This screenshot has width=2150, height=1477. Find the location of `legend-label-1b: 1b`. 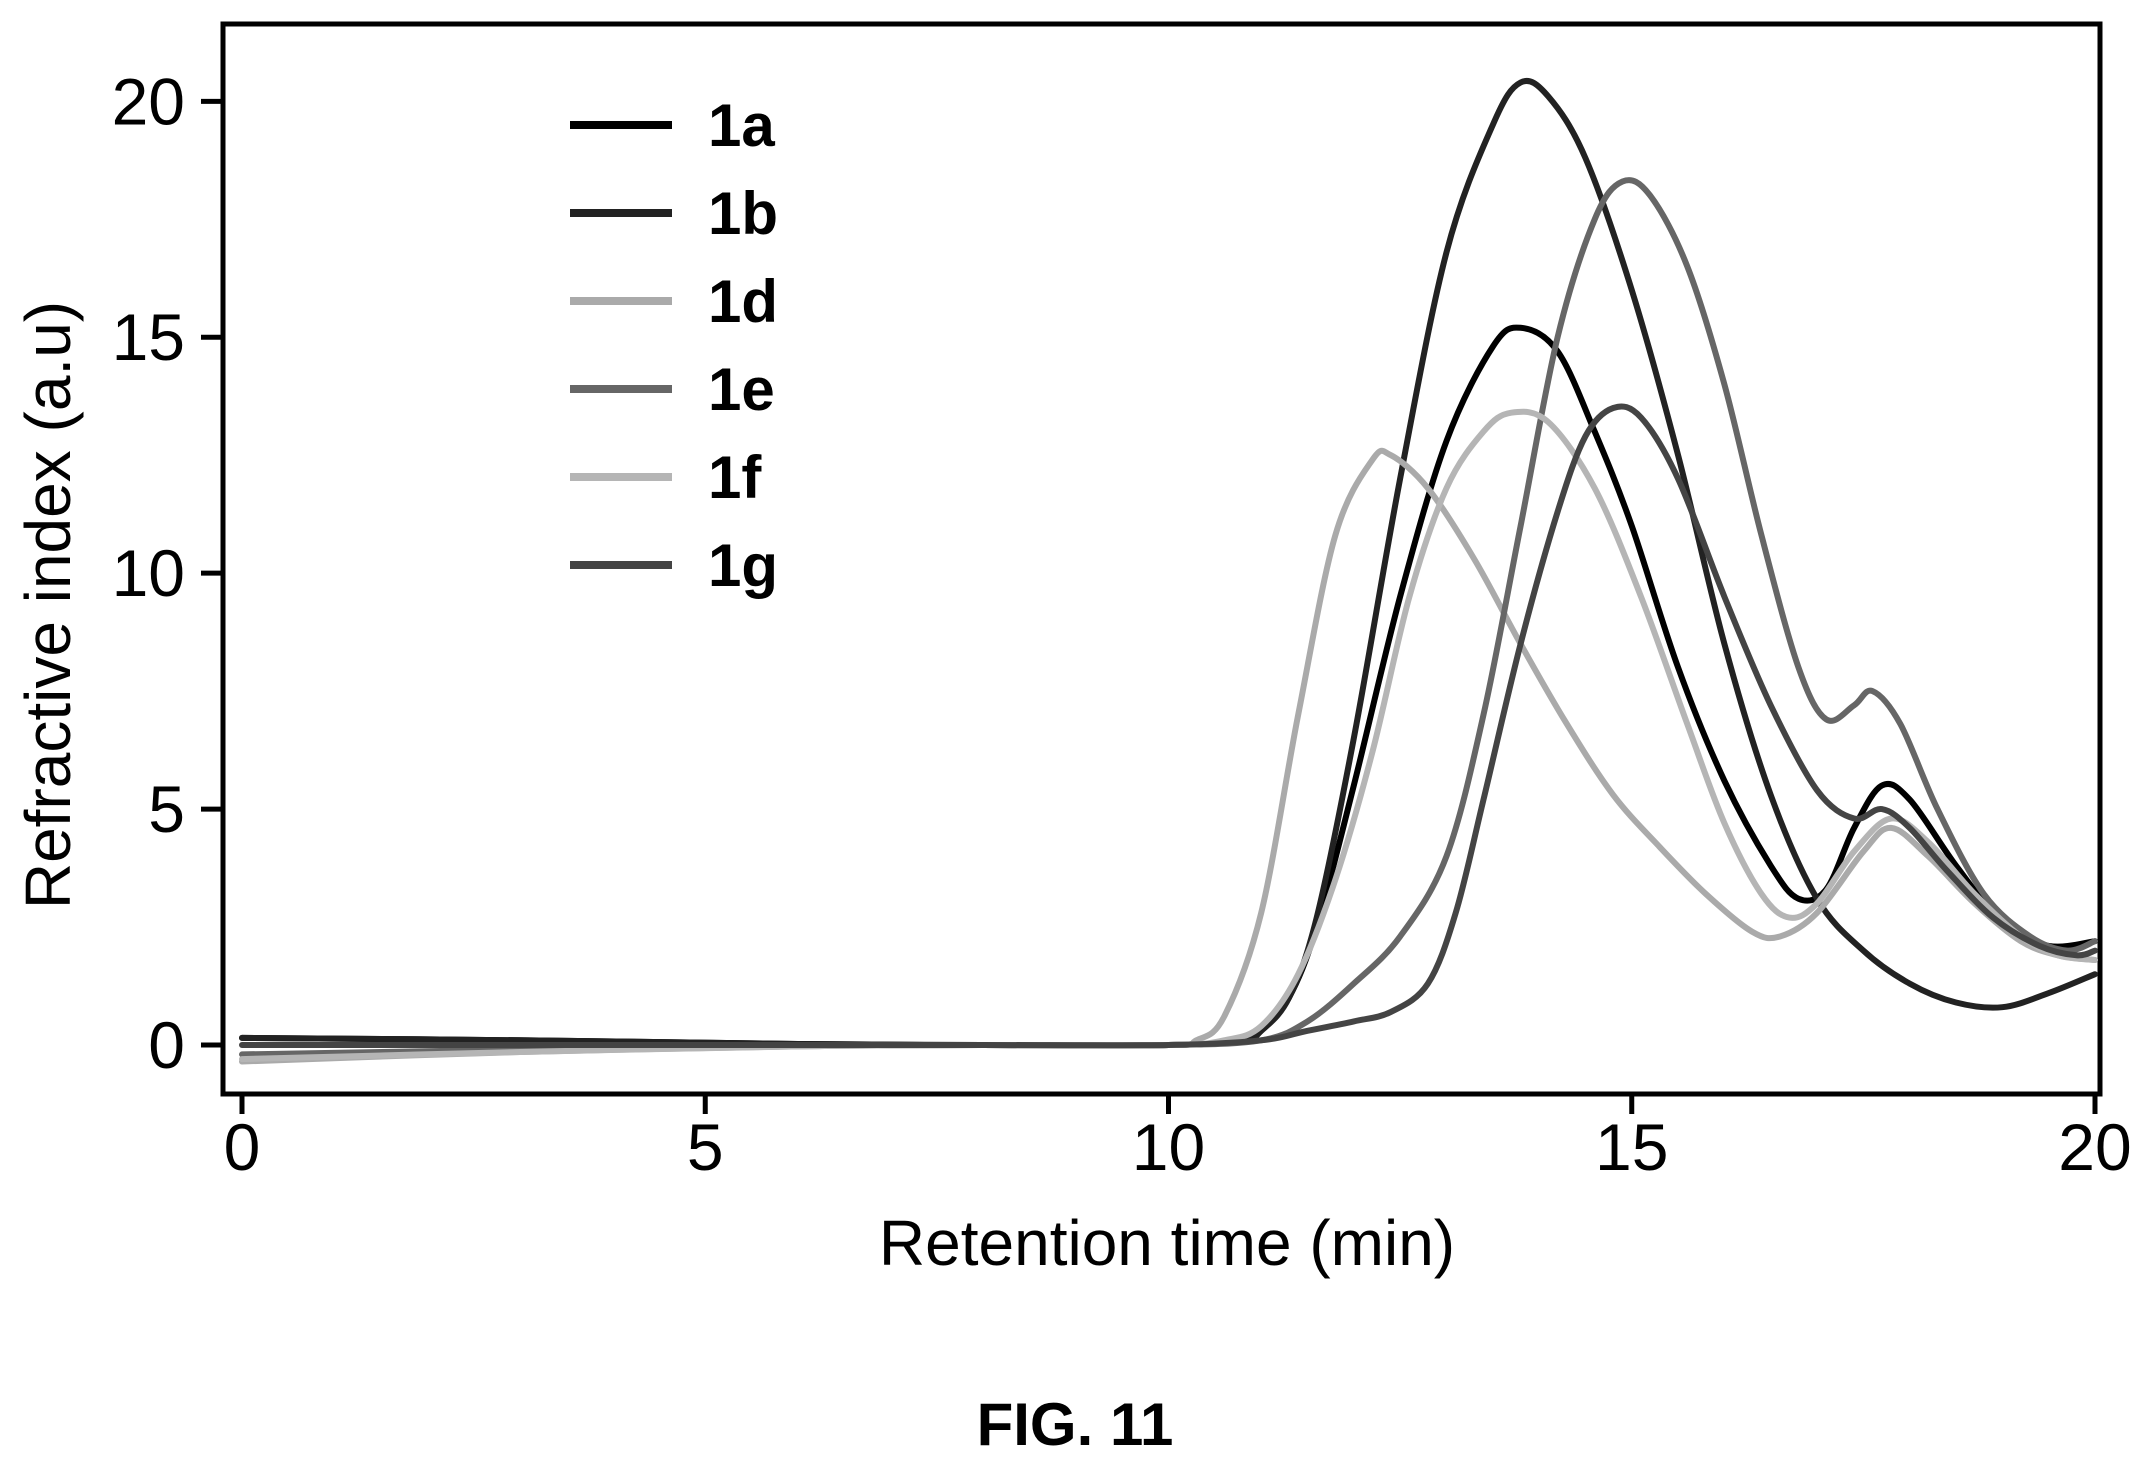

legend-label-1b: 1b is located at coordinates (743, 213).